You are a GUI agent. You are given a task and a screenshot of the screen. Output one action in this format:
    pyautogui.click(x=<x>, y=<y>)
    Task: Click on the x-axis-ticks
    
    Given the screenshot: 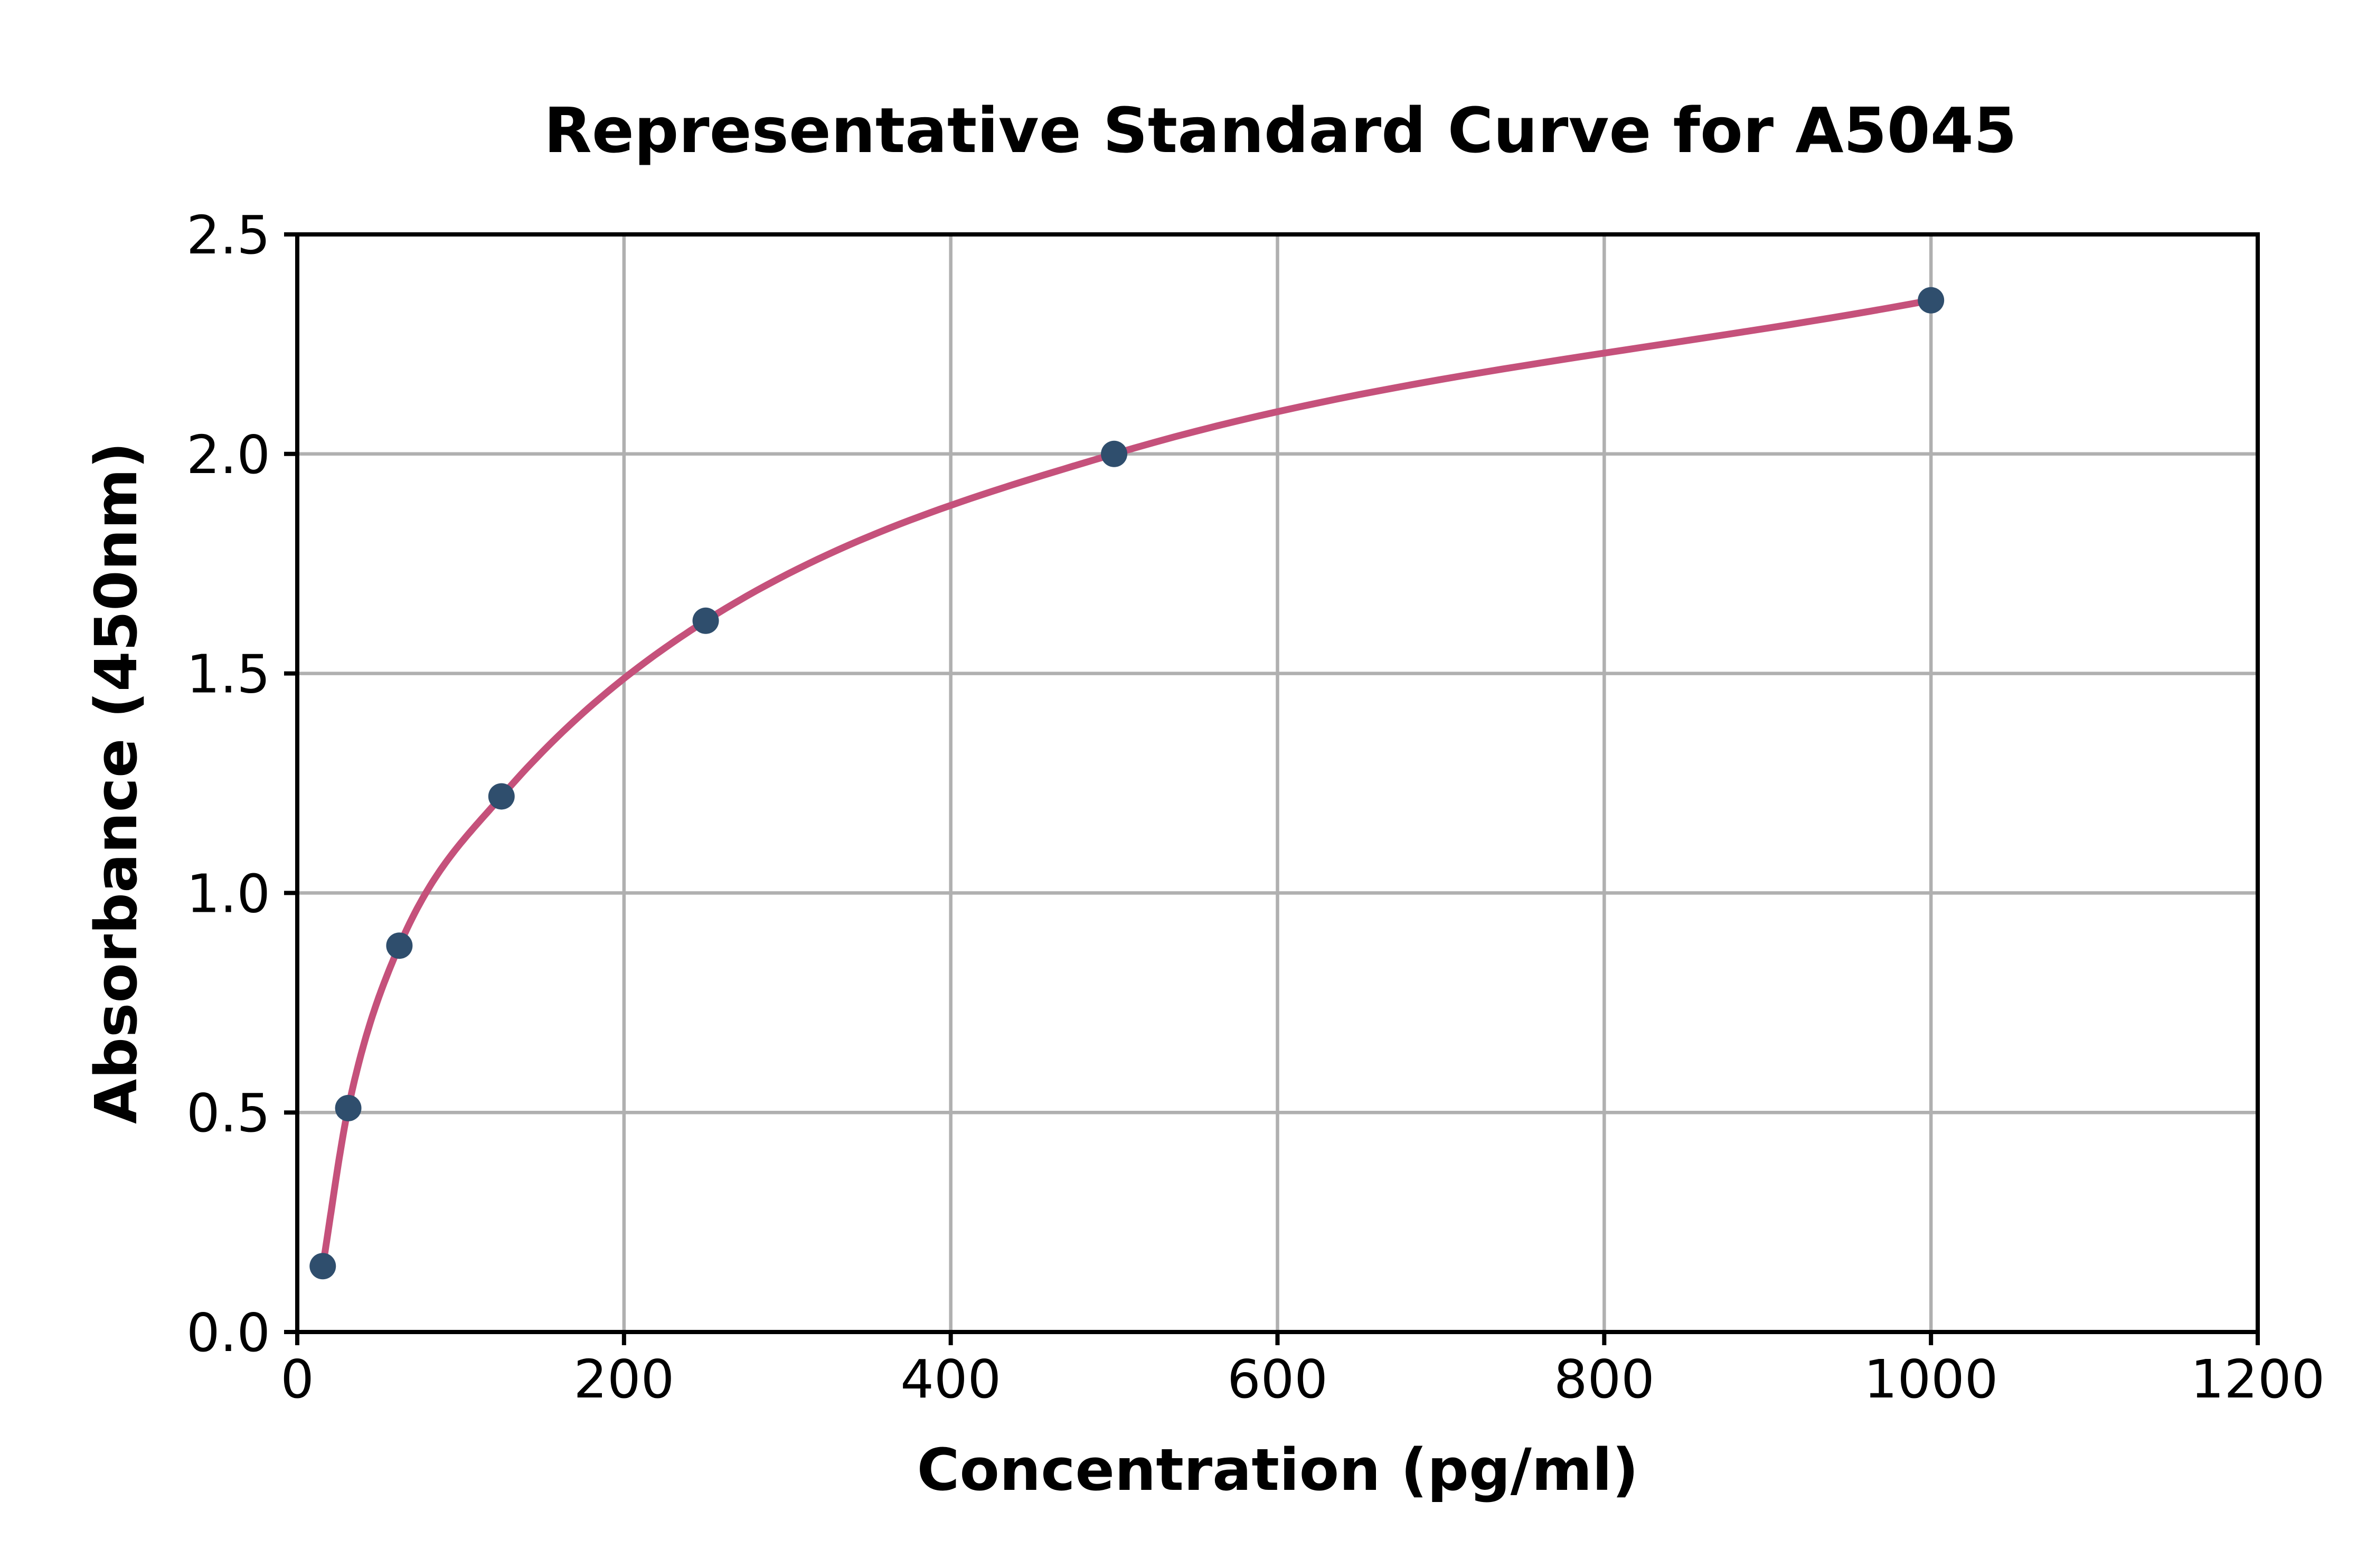 What is the action you would take?
    pyautogui.click(x=1278, y=1338)
    